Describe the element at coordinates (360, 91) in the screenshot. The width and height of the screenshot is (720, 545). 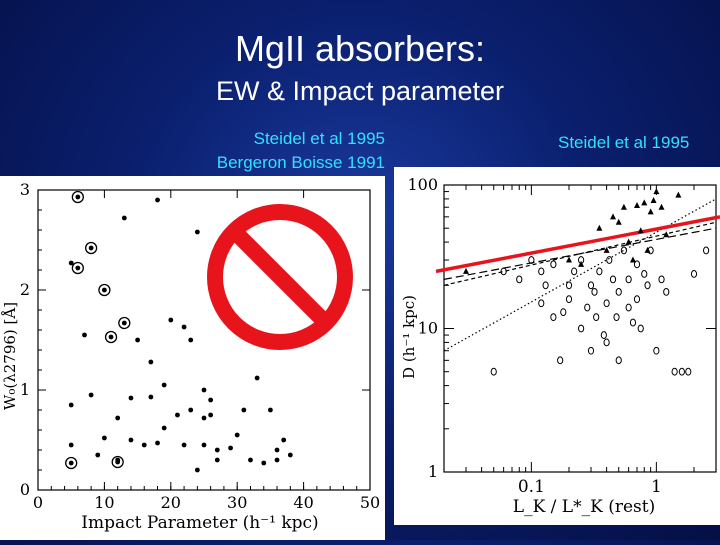
I see `slide-subtitle: EW & Impact parameter` at that location.